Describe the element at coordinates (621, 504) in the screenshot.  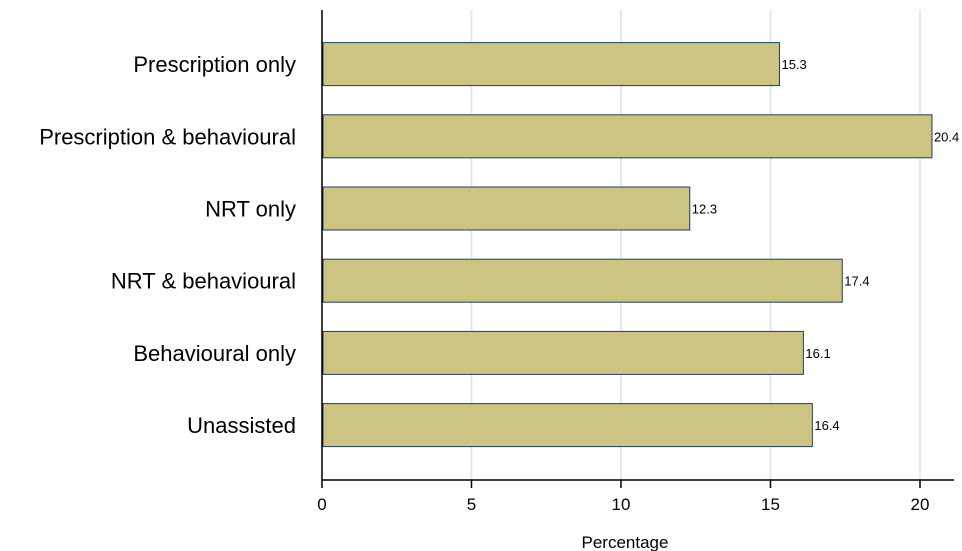
I see `x-tick-label-10: 10` at that location.